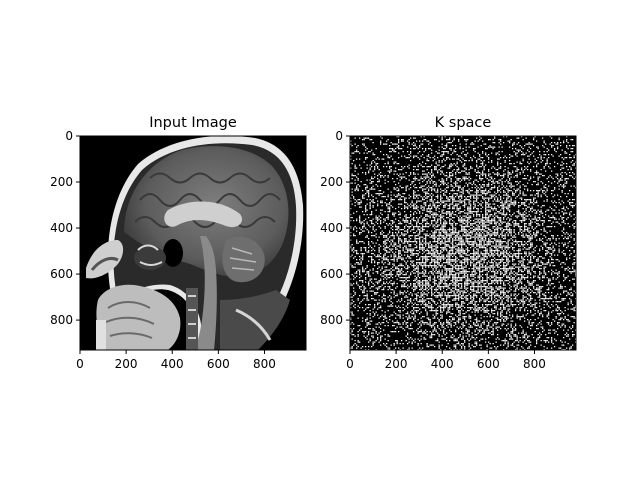 The width and height of the screenshot is (640, 480). What do you see at coordinates (331, 228) in the screenshot?
I see `k-space-y-tick-label: 400` at bounding box center [331, 228].